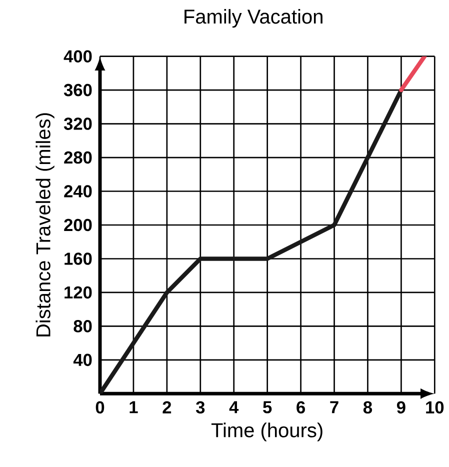 The height and width of the screenshot is (467, 449). What do you see at coordinates (78, 56) in the screenshot?
I see `y-tick-label: 400` at bounding box center [78, 56].